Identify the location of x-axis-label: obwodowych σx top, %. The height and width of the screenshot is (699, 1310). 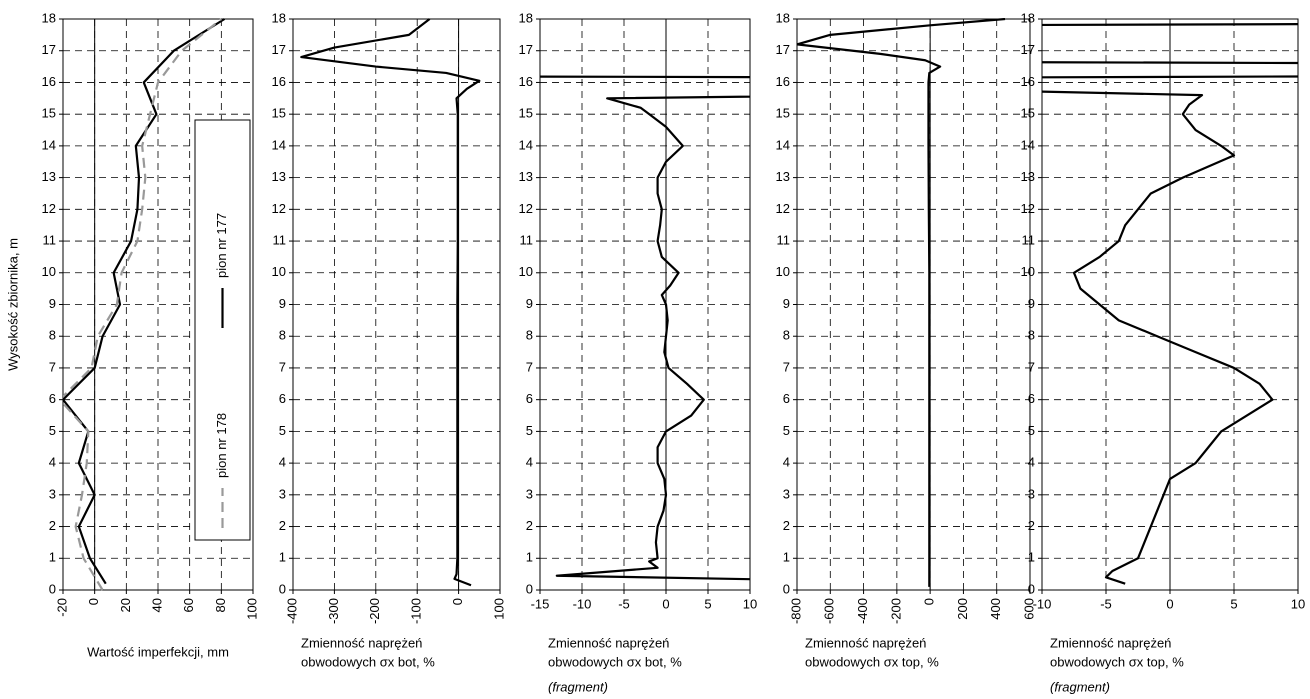
(872, 661).